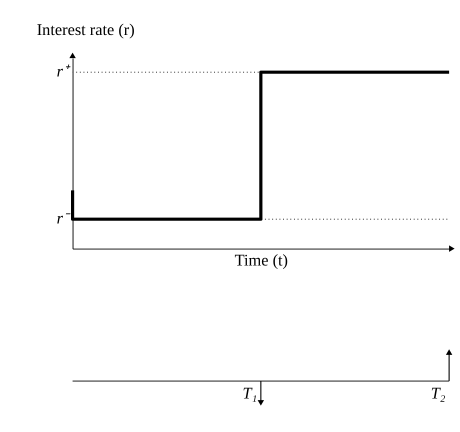 This screenshot has height=432, width=460. I want to click on ref-line-label: r⁺, so click(63, 71).